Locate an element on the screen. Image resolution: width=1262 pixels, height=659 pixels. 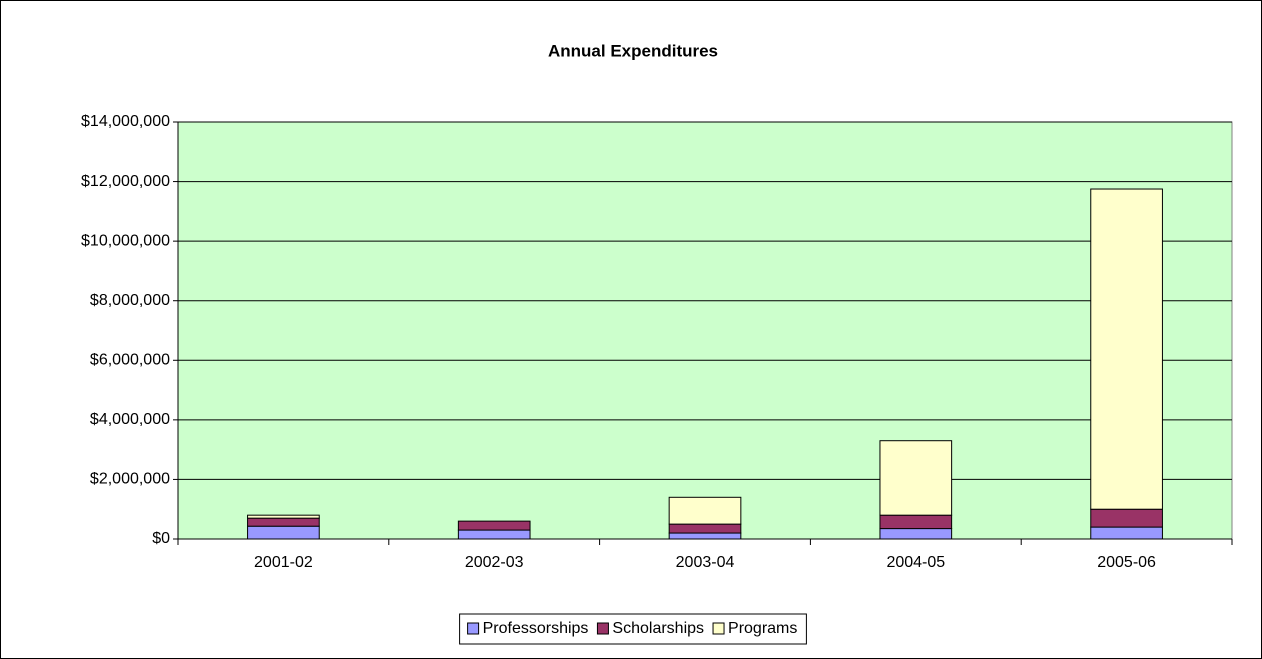
y-tick-label: $8,000,000 is located at coordinates (130, 300).